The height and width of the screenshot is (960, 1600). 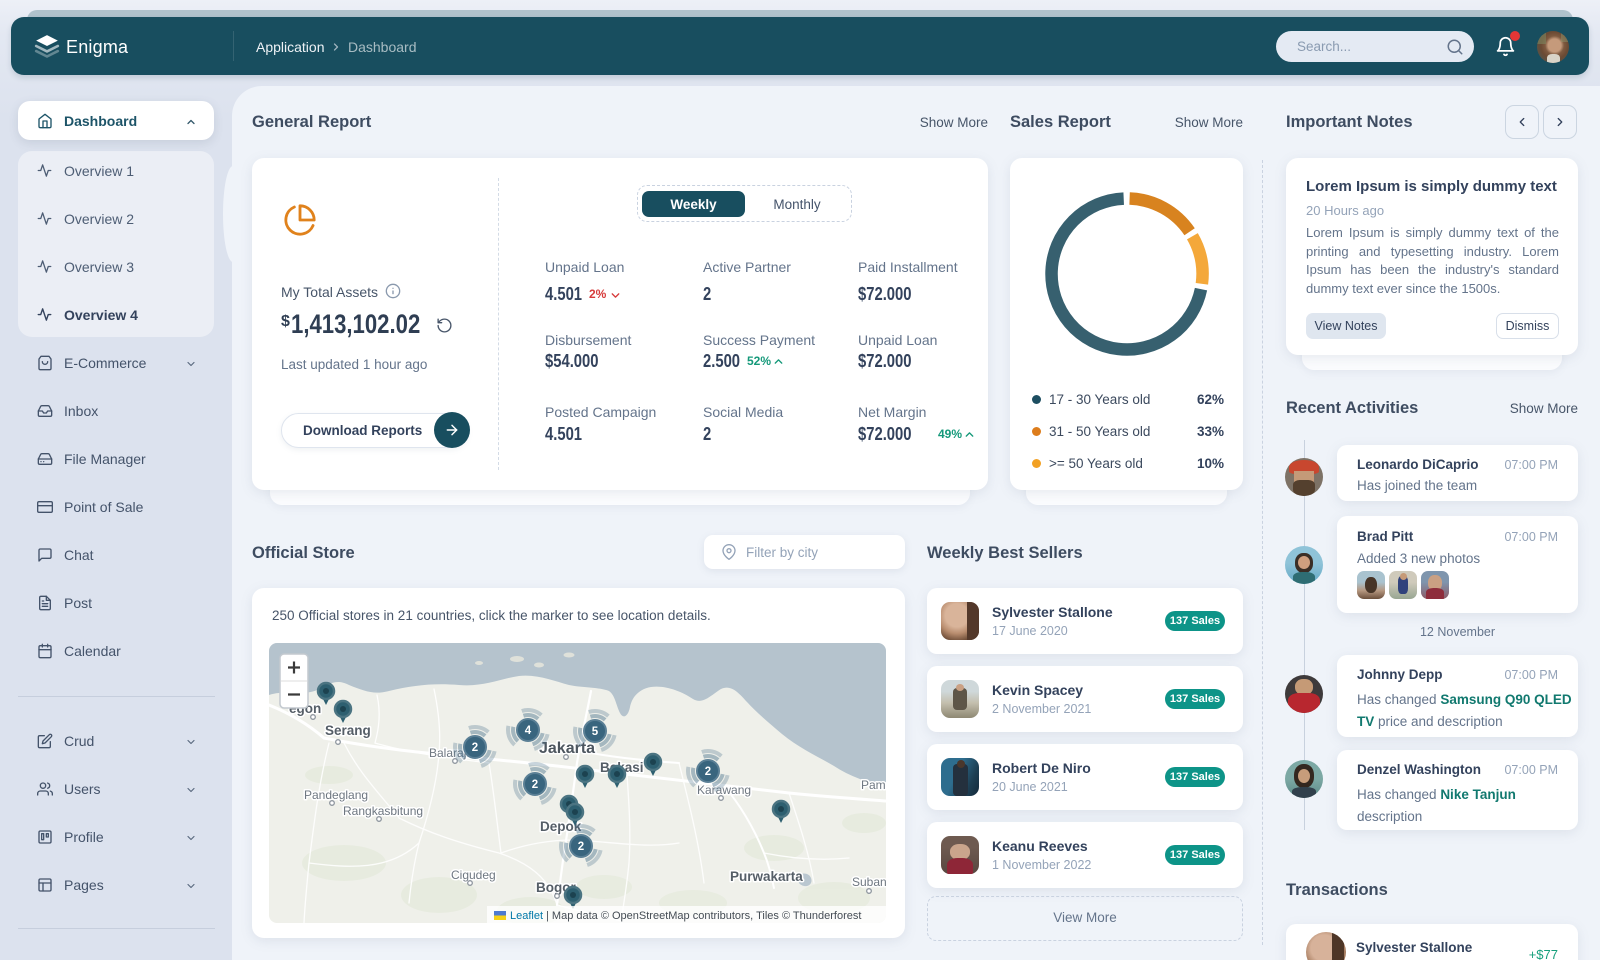 I want to click on svg-text: Balaraja, so click(x=451, y=753).